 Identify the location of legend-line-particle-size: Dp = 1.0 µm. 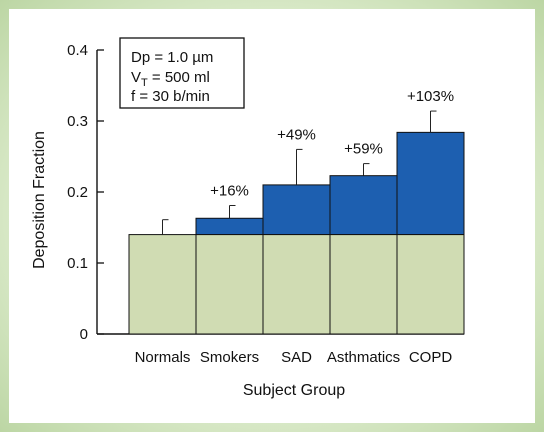
(172, 57).